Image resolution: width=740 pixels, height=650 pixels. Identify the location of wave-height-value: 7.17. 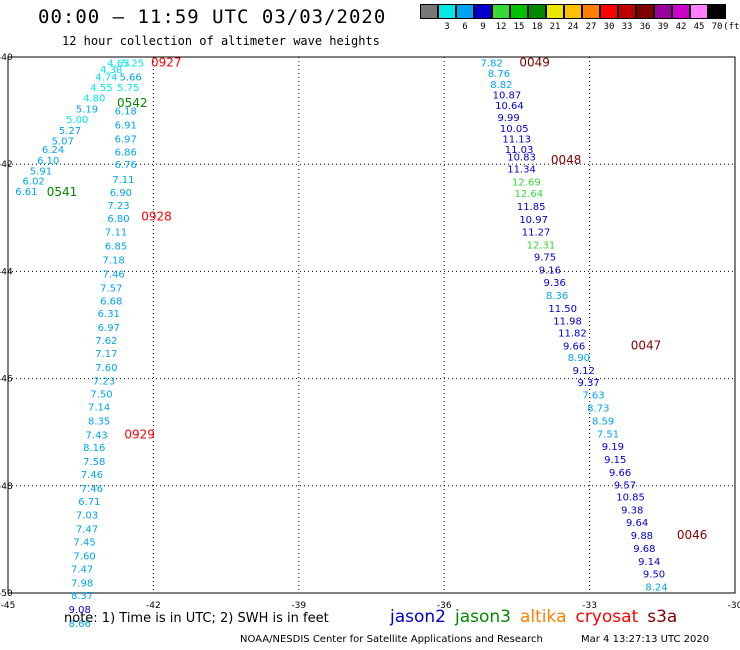
(106, 354).